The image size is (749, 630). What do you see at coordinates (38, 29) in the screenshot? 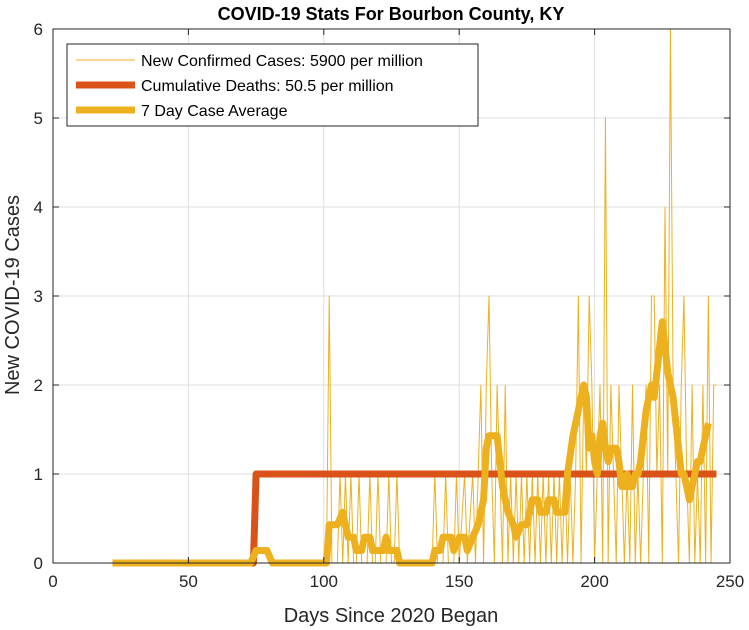
I see `y-tick-label: 6` at bounding box center [38, 29].